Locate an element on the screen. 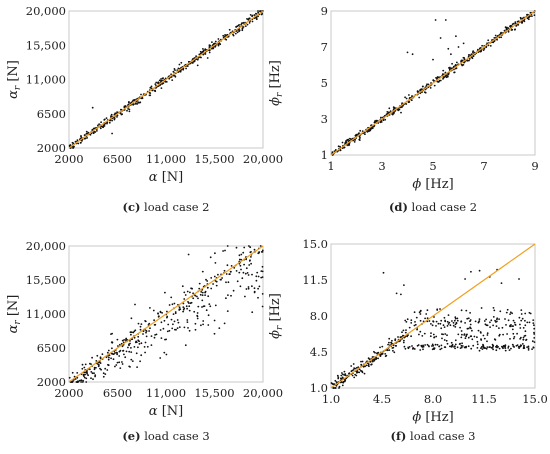  x-axis-label: ϕ [Hz] is located at coordinates (432, 417).